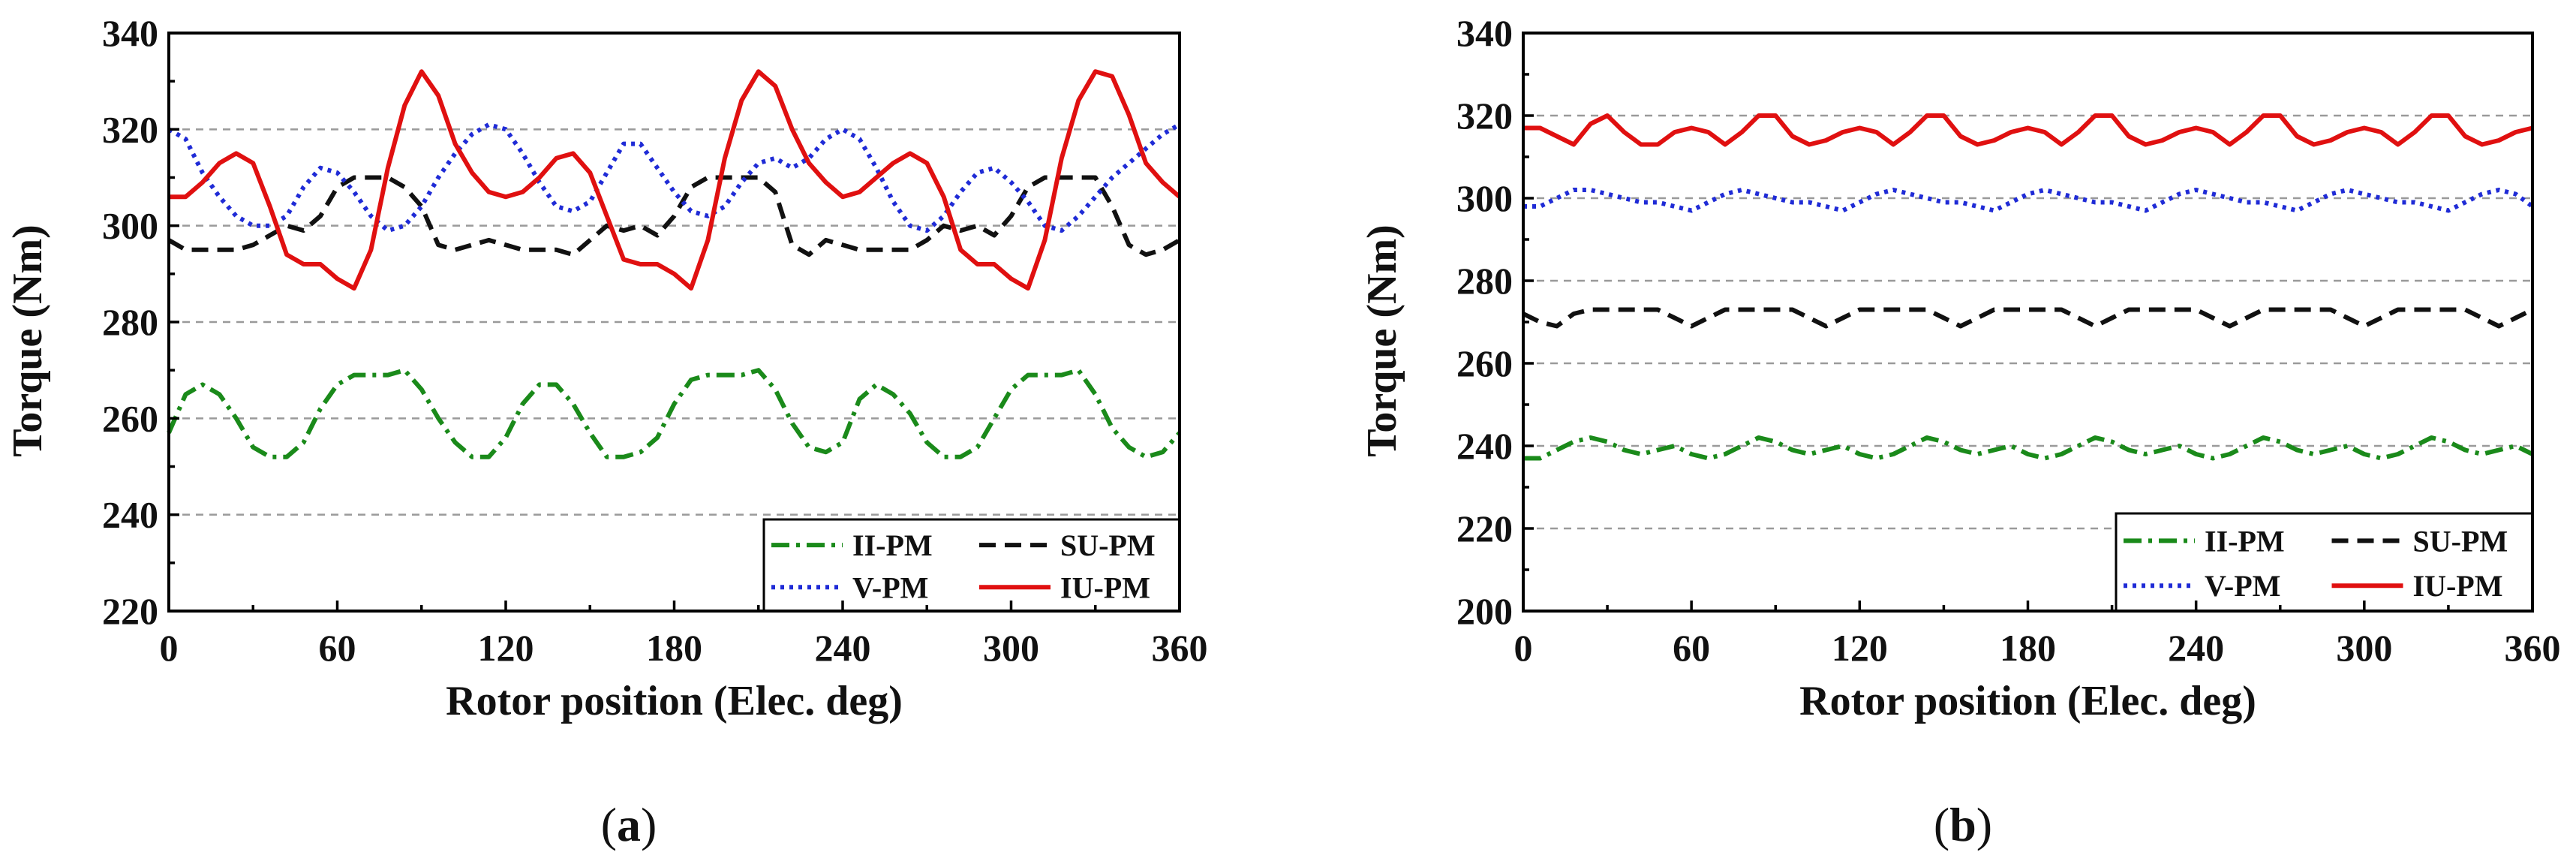  I want to click on panel-b-y-tick-label: 300, so click(1484, 198).